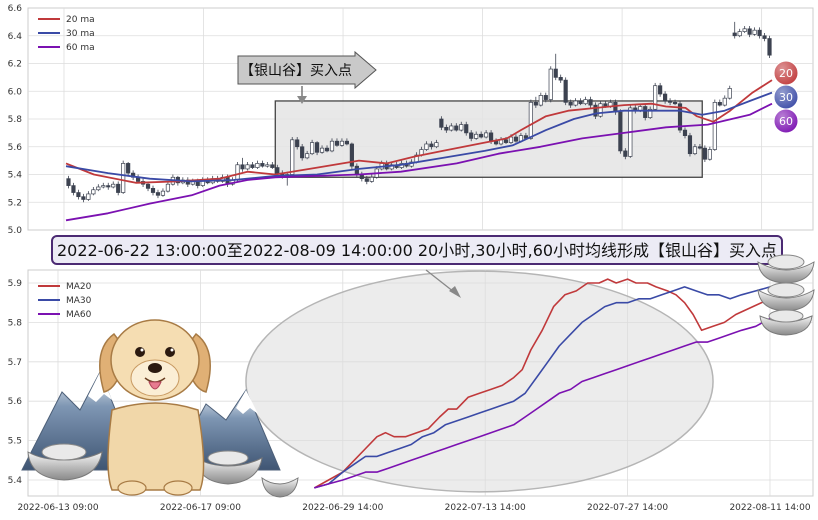  I want to click on lower-y-tick-label: 5.8, so click(15, 323).